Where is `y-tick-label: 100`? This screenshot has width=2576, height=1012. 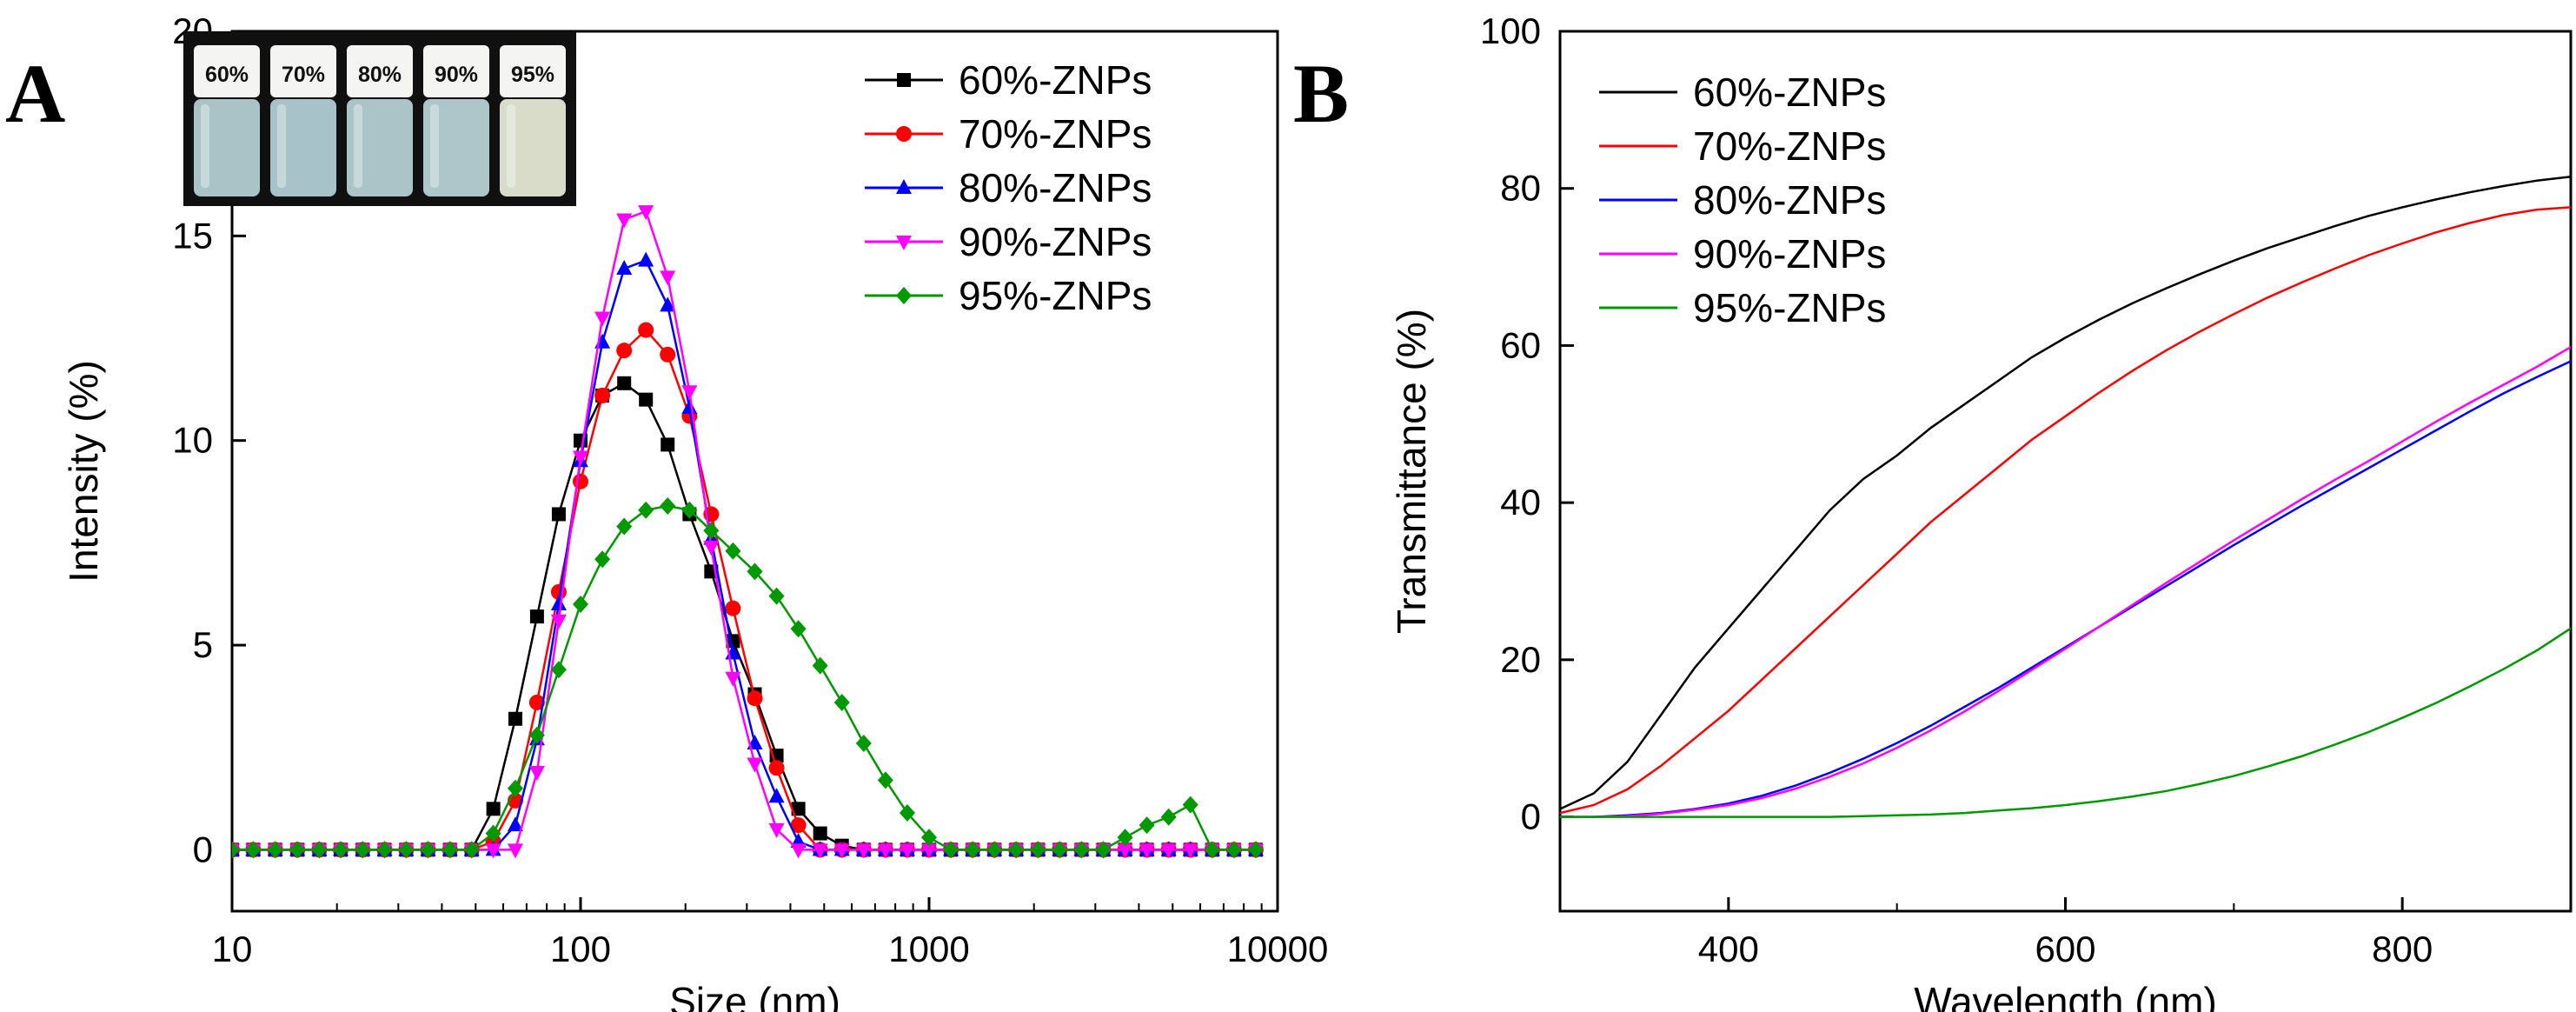
y-tick-label: 100 is located at coordinates (1510, 30).